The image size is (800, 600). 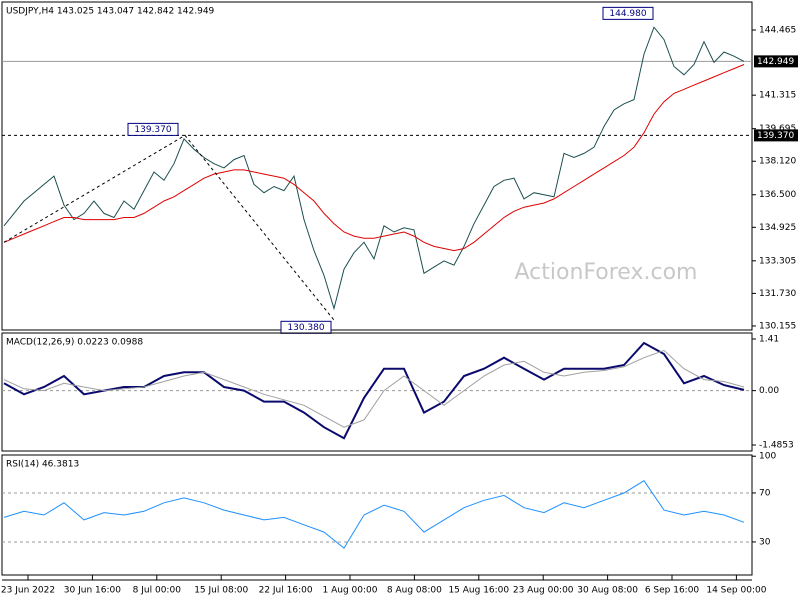 I want to click on x-tick-label: 15 Aug 16:00, so click(x=478, y=591).